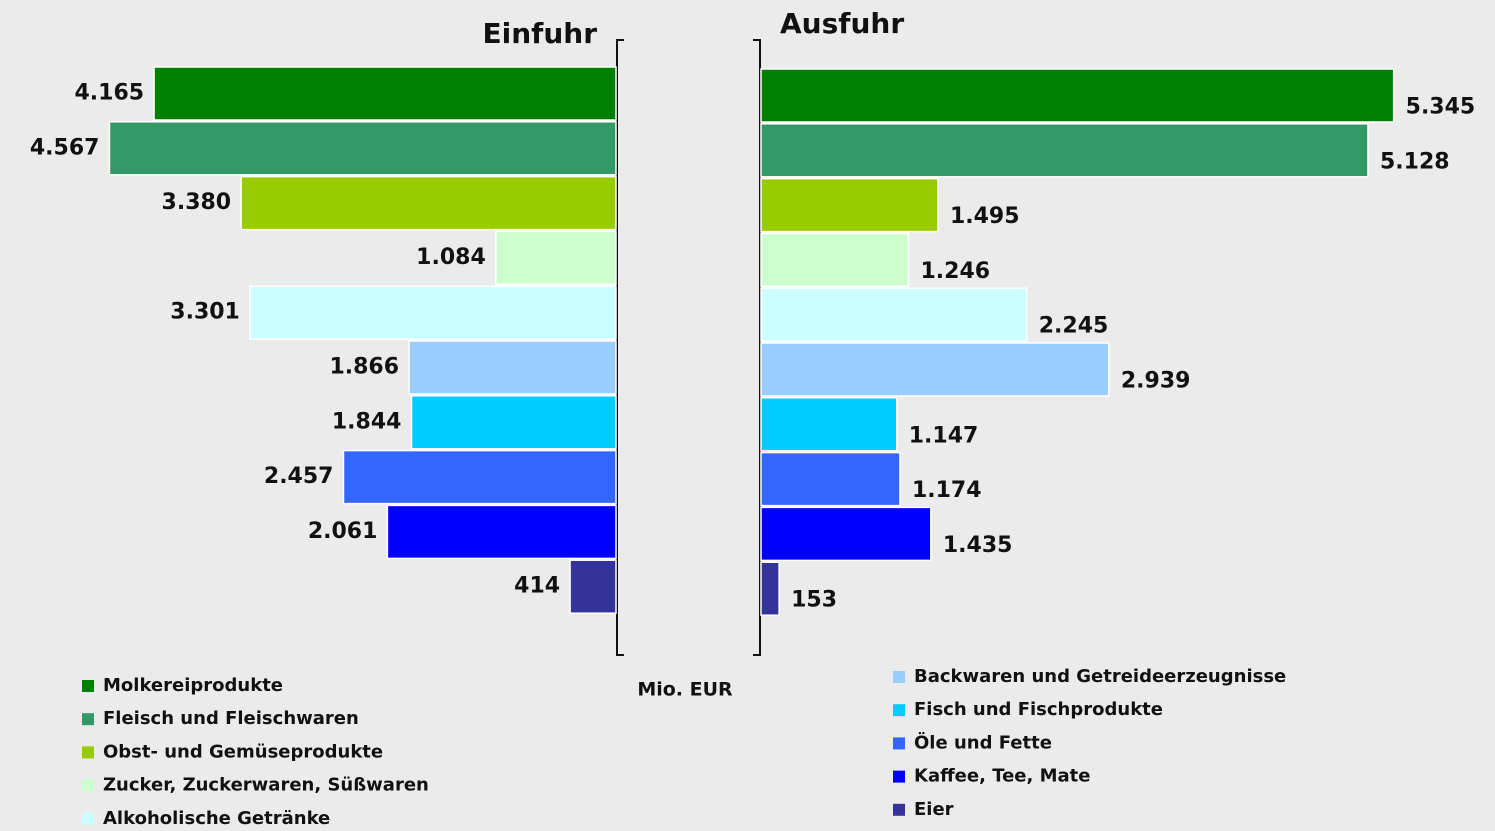 The height and width of the screenshot is (831, 1495). What do you see at coordinates (955, 271) in the screenshot?
I see `value-label: 1.246` at bounding box center [955, 271].